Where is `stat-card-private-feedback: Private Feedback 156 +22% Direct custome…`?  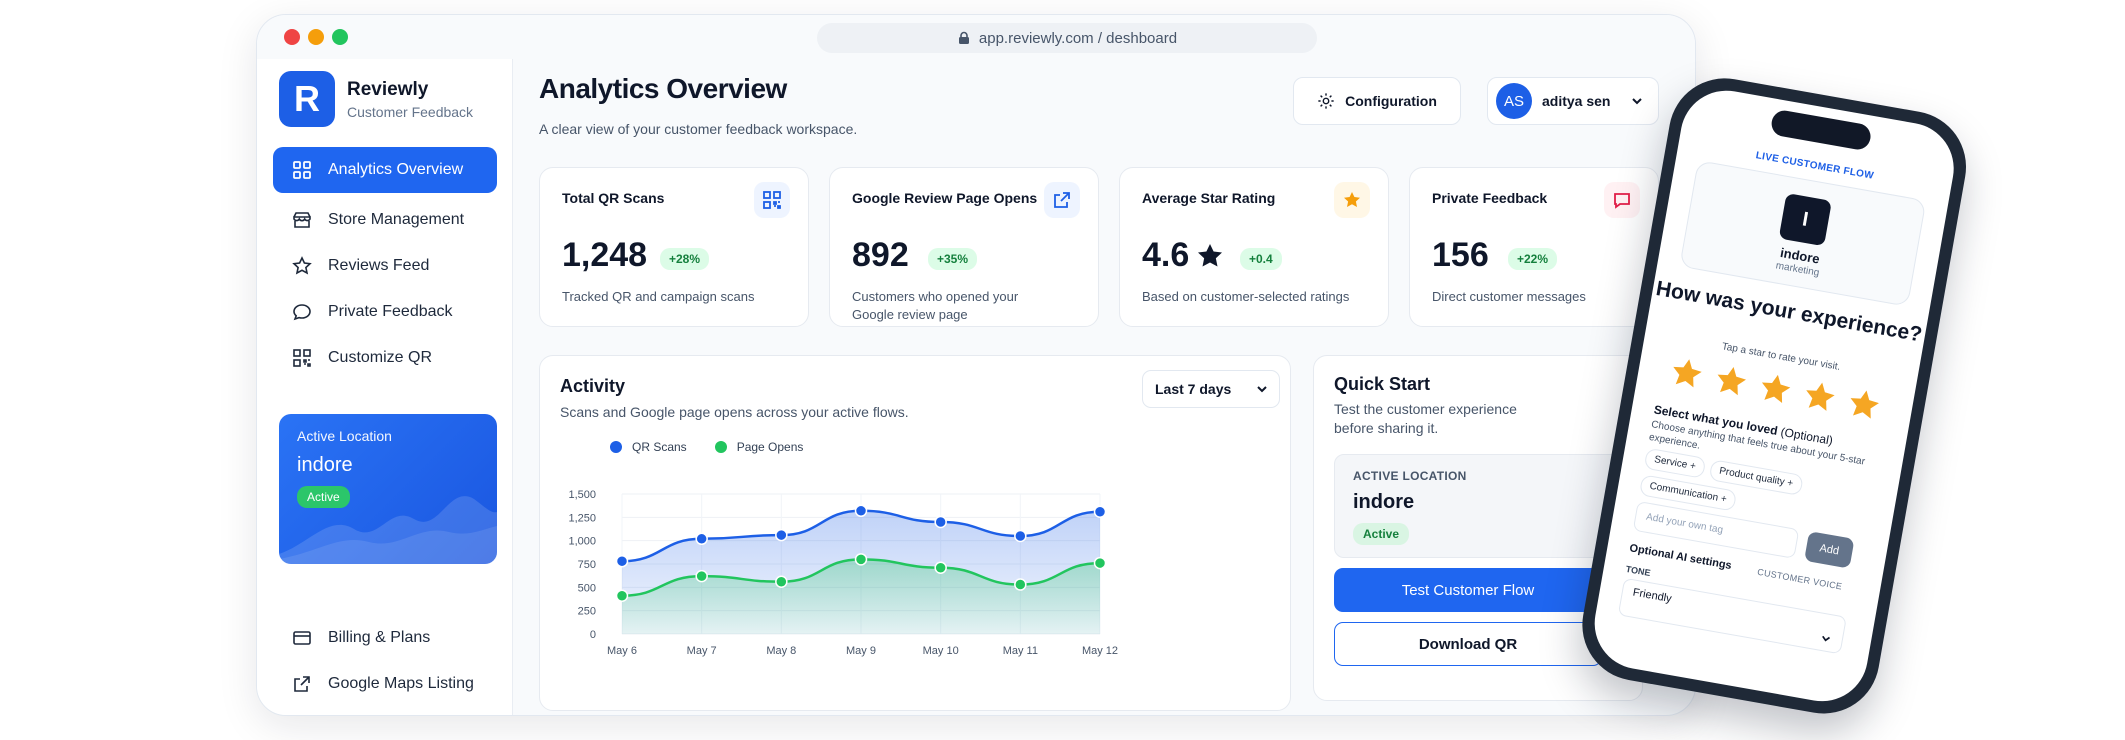 stat-card-private-feedback: Private Feedback 156 +22% Direct custome… is located at coordinates (1534, 247).